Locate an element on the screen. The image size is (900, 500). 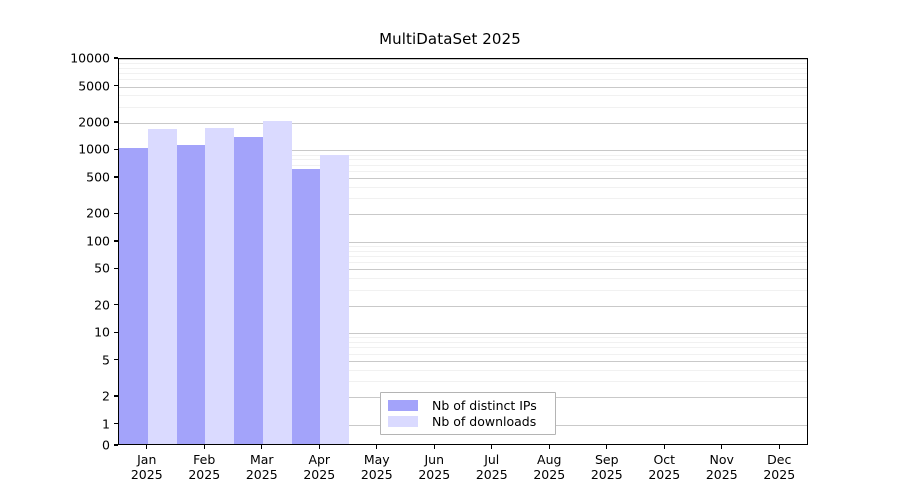
x-tick-month: Jul is located at coordinates (492, 459).